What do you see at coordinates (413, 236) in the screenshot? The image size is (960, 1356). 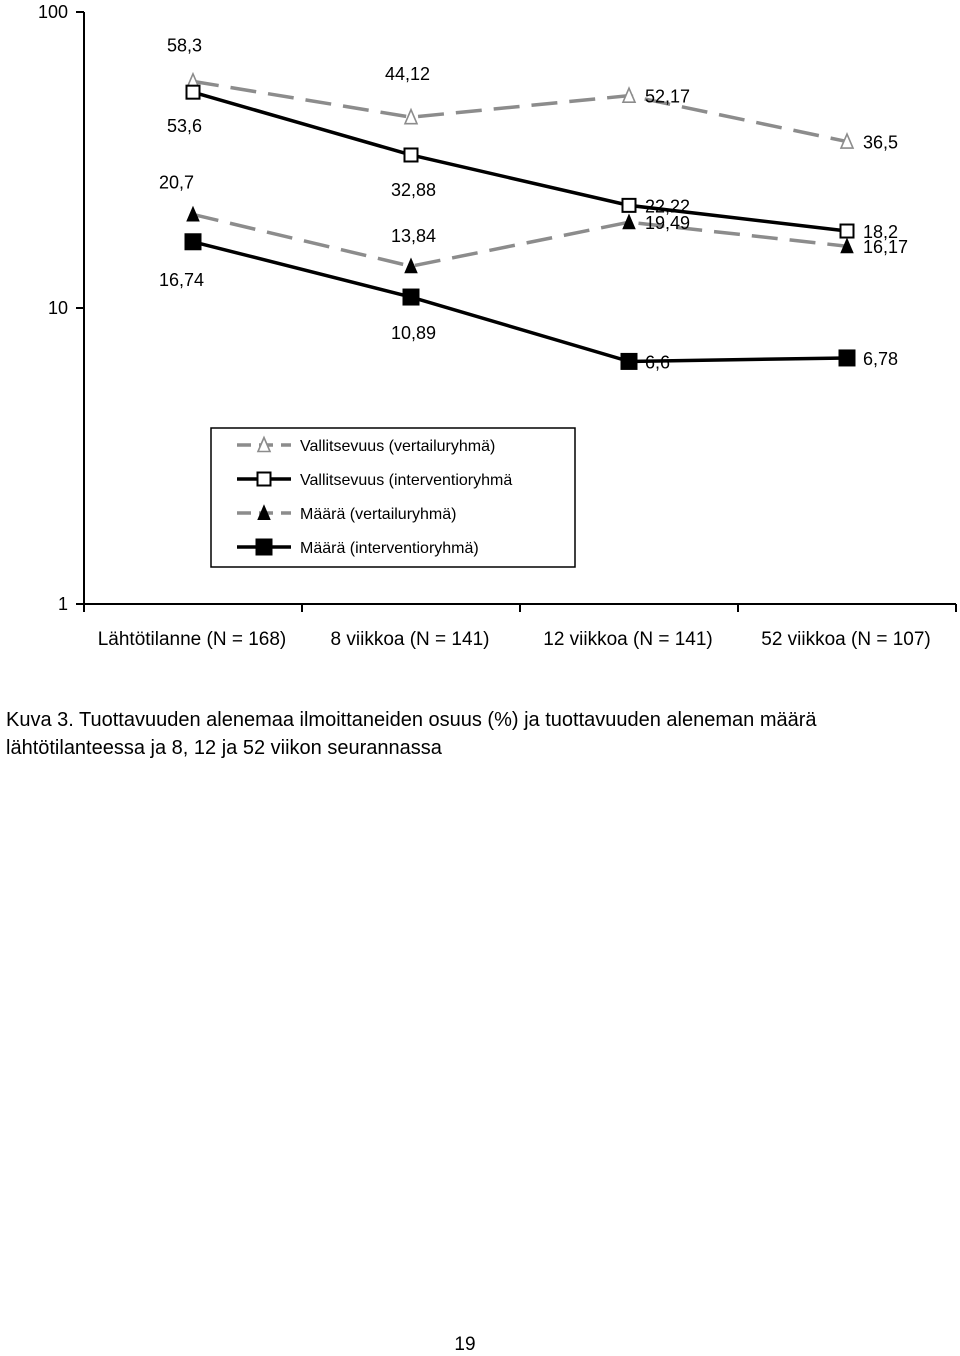 I see `data-label-s2-1: 13,84` at bounding box center [413, 236].